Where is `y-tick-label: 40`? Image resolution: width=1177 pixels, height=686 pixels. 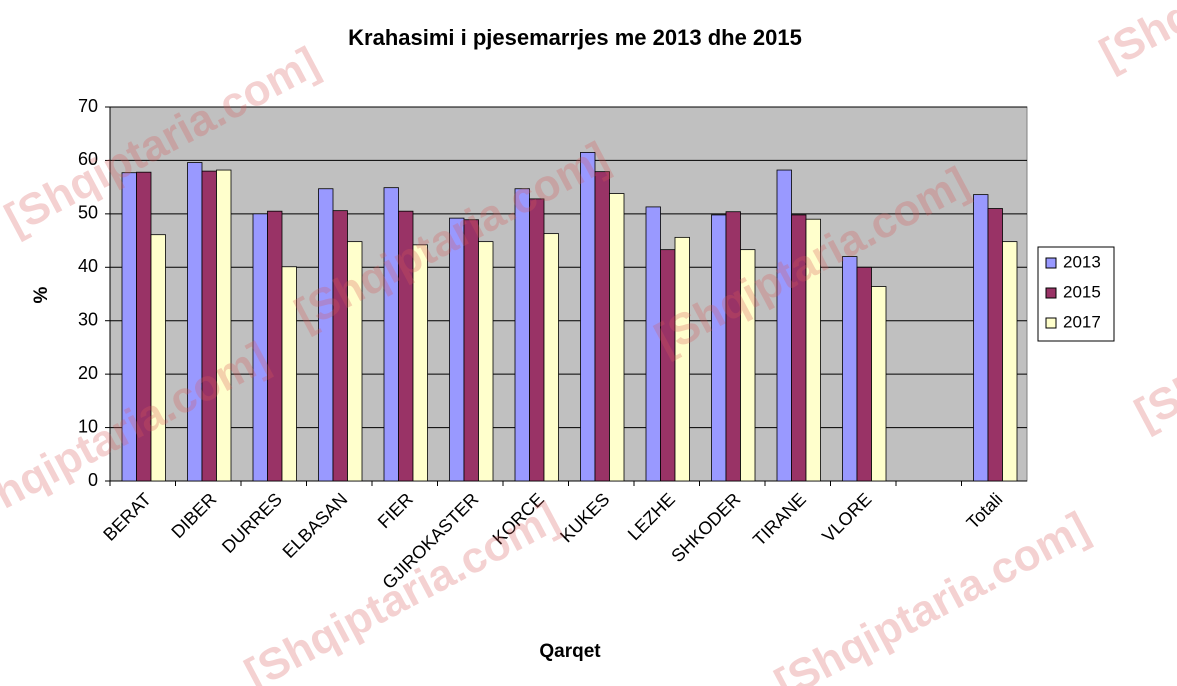 y-tick-label: 40 is located at coordinates (88, 266).